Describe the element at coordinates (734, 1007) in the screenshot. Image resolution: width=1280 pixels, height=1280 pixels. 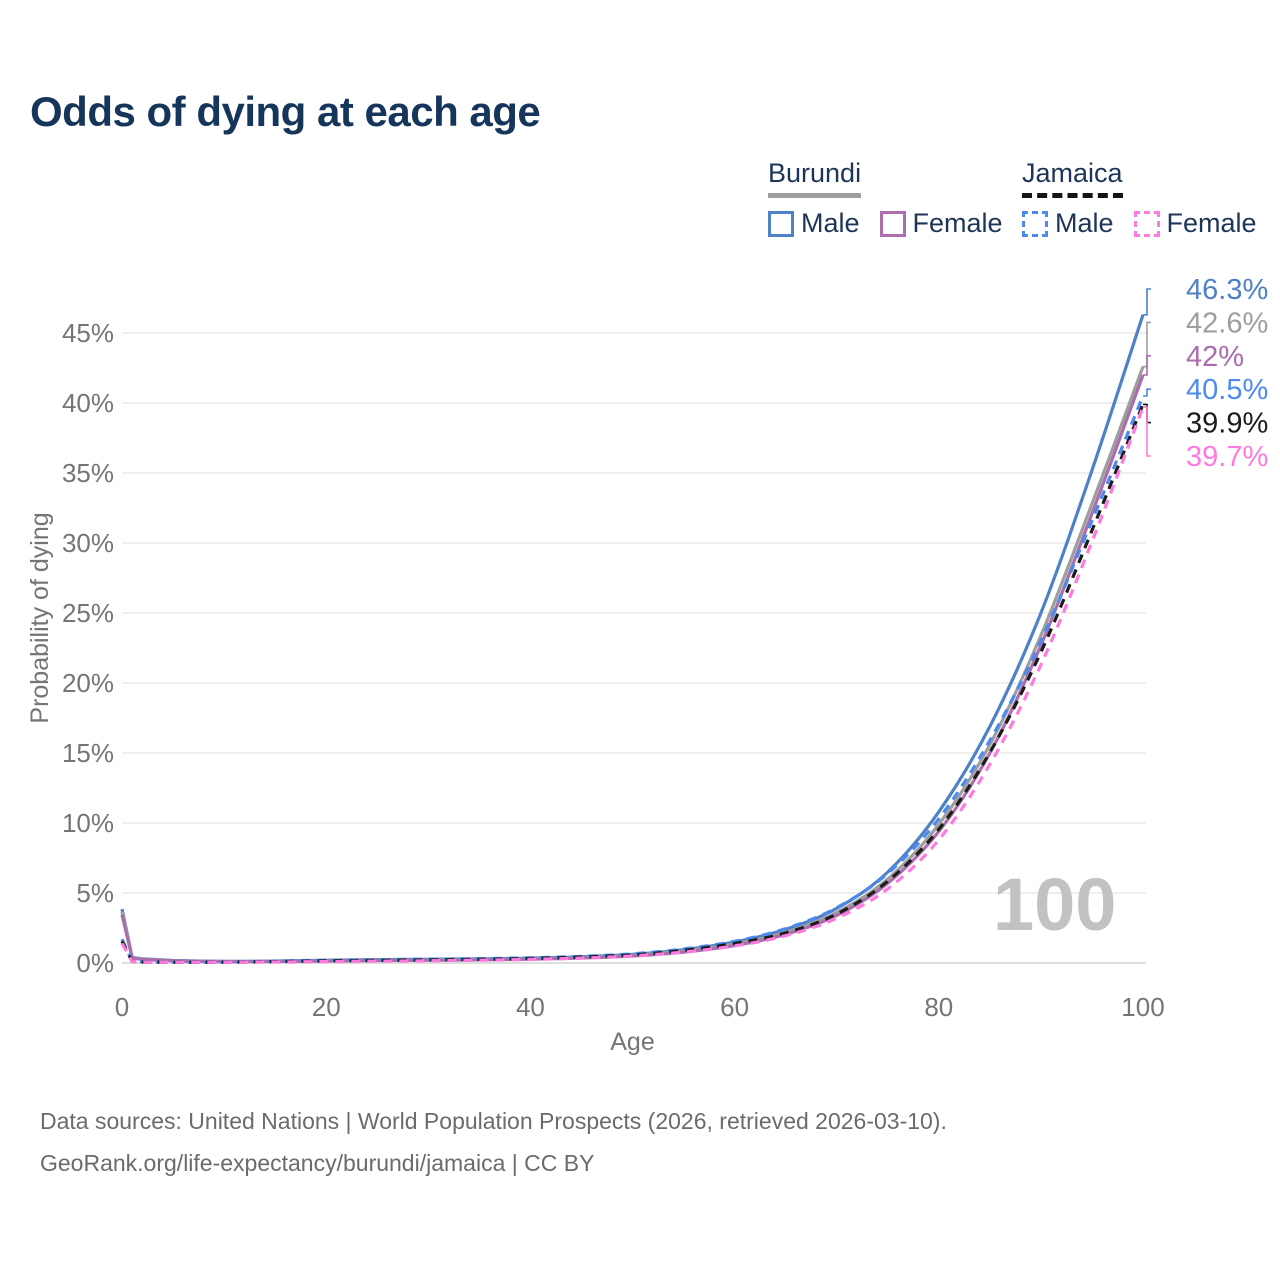
I see `x-tick-label: 60` at that location.